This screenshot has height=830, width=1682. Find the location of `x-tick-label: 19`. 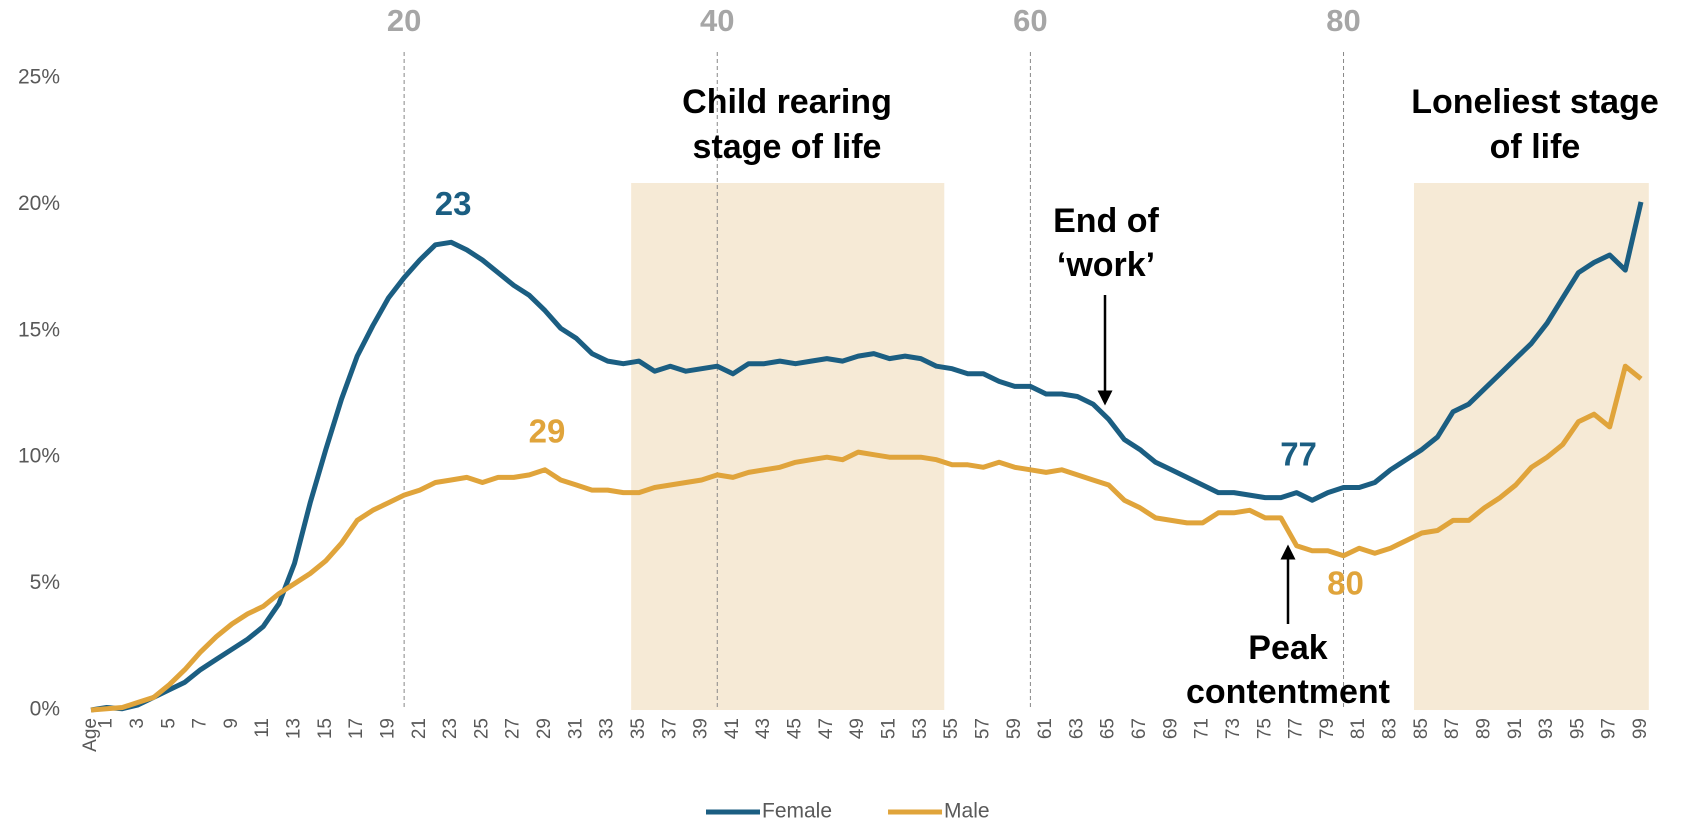

x-tick-label: 19 is located at coordinates (387, 728).